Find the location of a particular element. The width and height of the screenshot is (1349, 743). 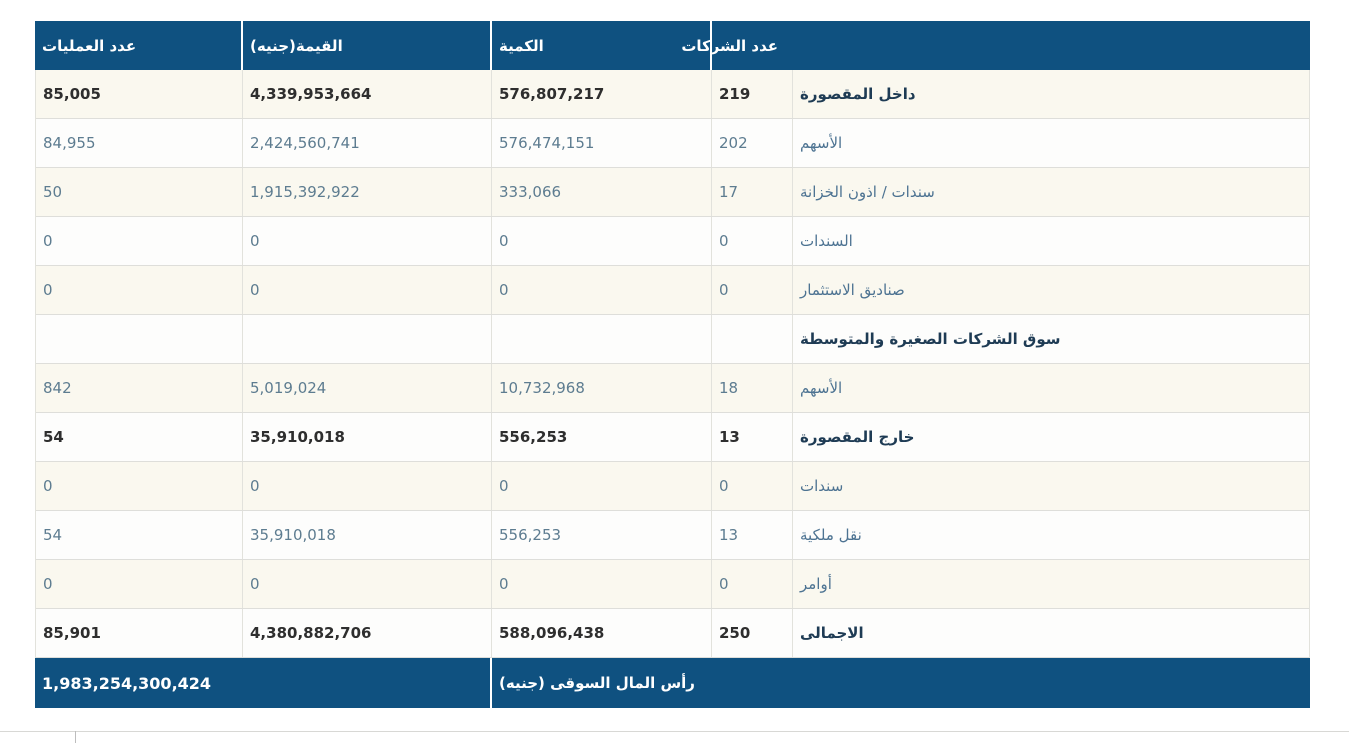

cell-label: خارج المقصورة is located at coordinates (1050, 437).